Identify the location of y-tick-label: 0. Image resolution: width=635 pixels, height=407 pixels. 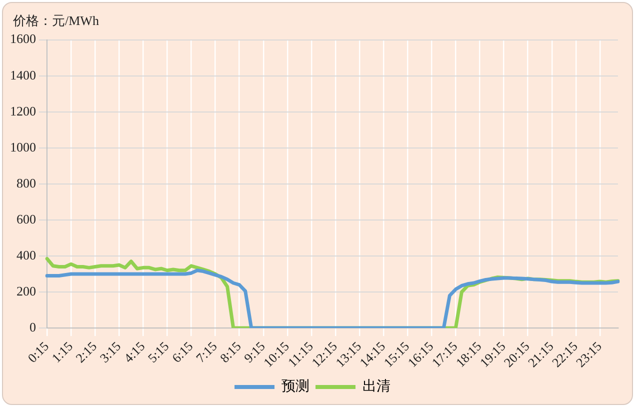
(33, 326).